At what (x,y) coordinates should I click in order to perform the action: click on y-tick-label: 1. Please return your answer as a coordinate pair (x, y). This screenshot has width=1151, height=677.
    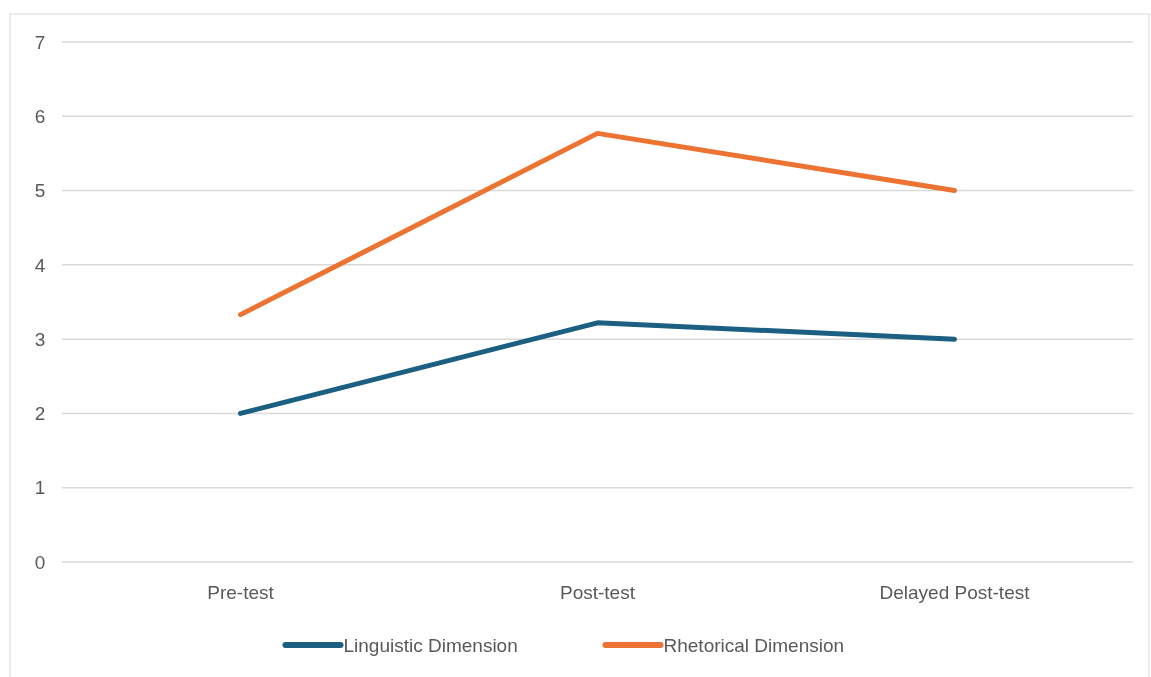
    Looking at the image, I should click on (40, 488).